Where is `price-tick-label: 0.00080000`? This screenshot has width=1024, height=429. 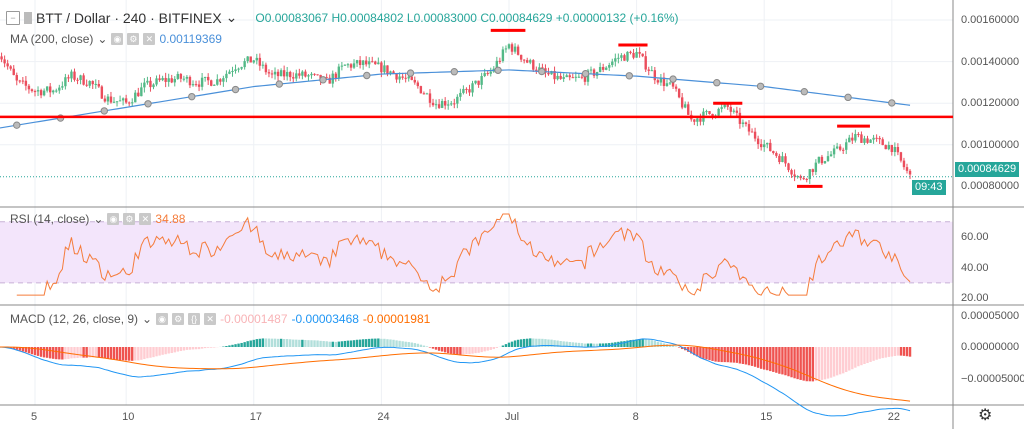 price-tick-label: 0.00080000 is located at coordinates (990, 186).